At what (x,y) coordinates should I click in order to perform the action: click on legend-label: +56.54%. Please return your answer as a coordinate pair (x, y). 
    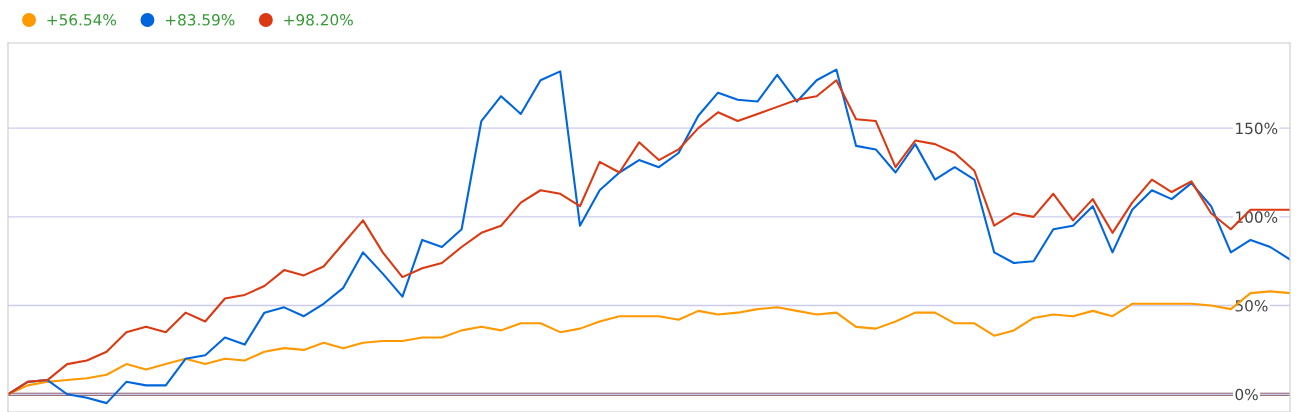
    Looking at the image, I should click on (82, 20).